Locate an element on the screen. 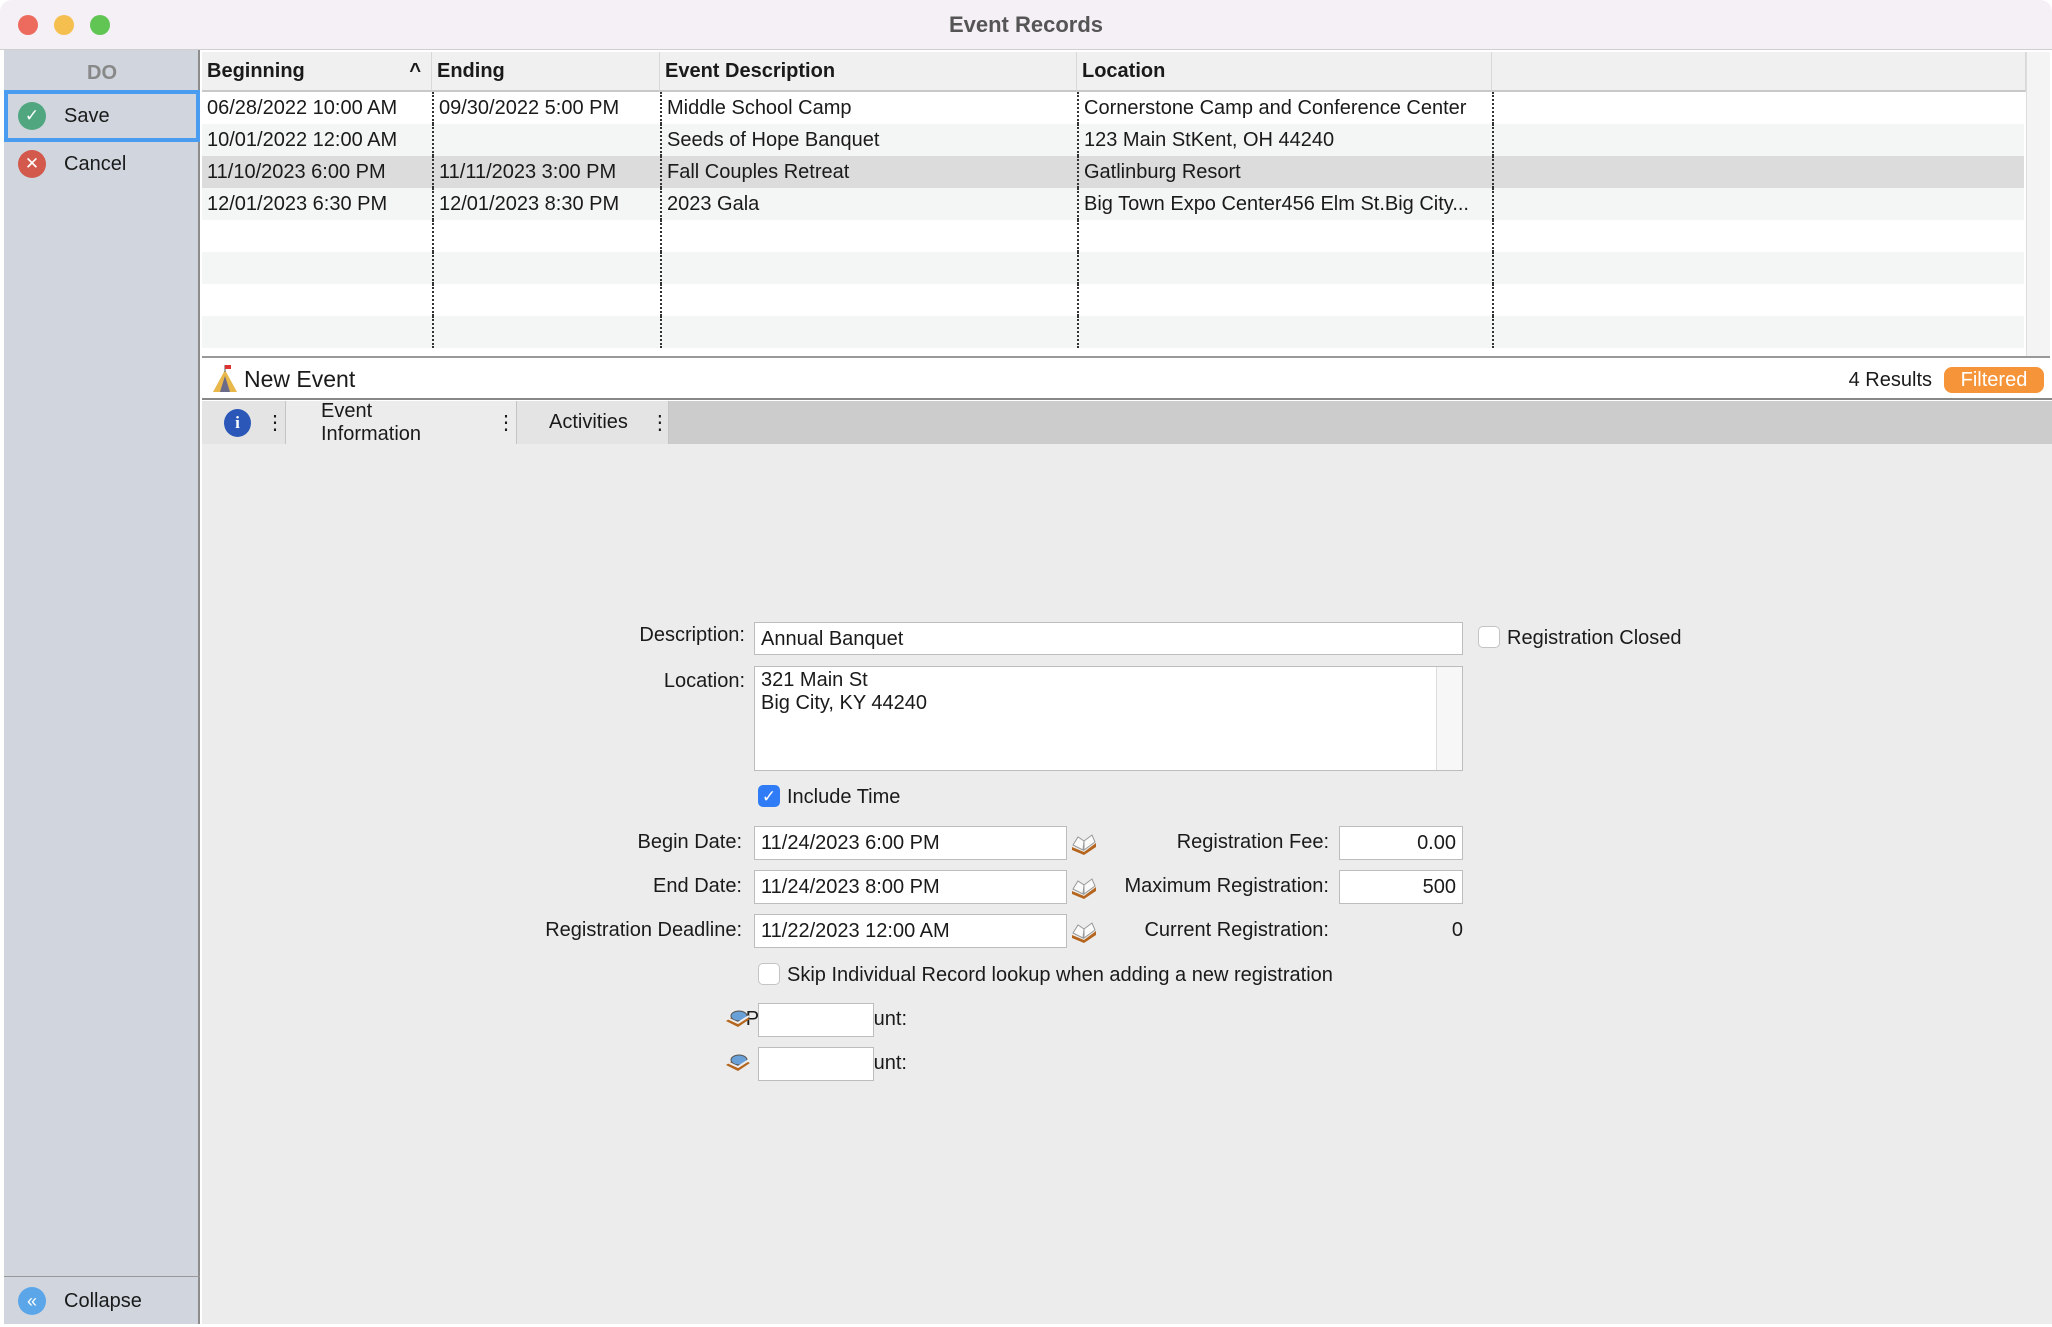 This screenshot has width=2052, height=1327. tab-event-information: Event Information ⋮ is located at coordinates (401, 422).